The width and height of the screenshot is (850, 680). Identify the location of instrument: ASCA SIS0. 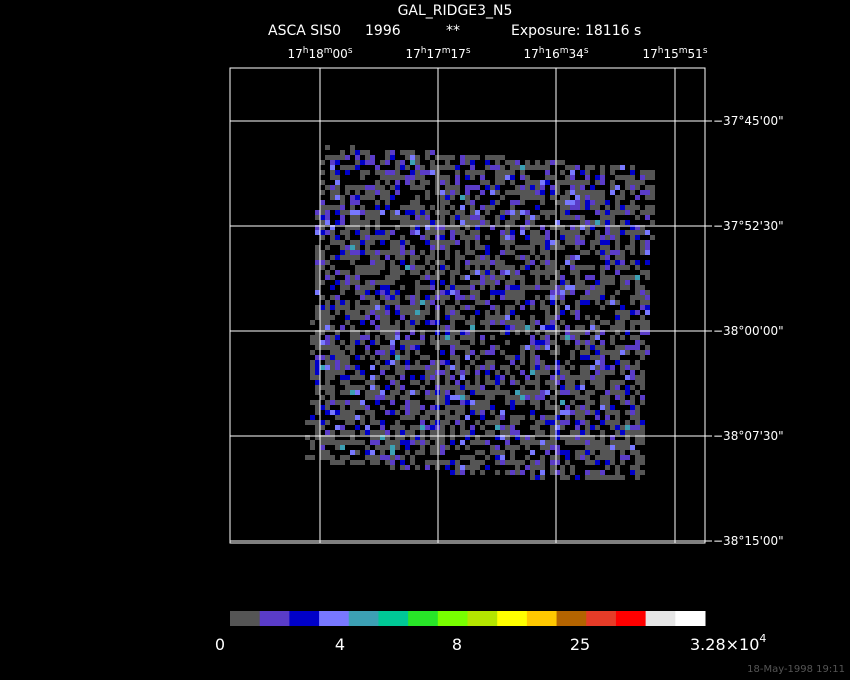
(304, 31).